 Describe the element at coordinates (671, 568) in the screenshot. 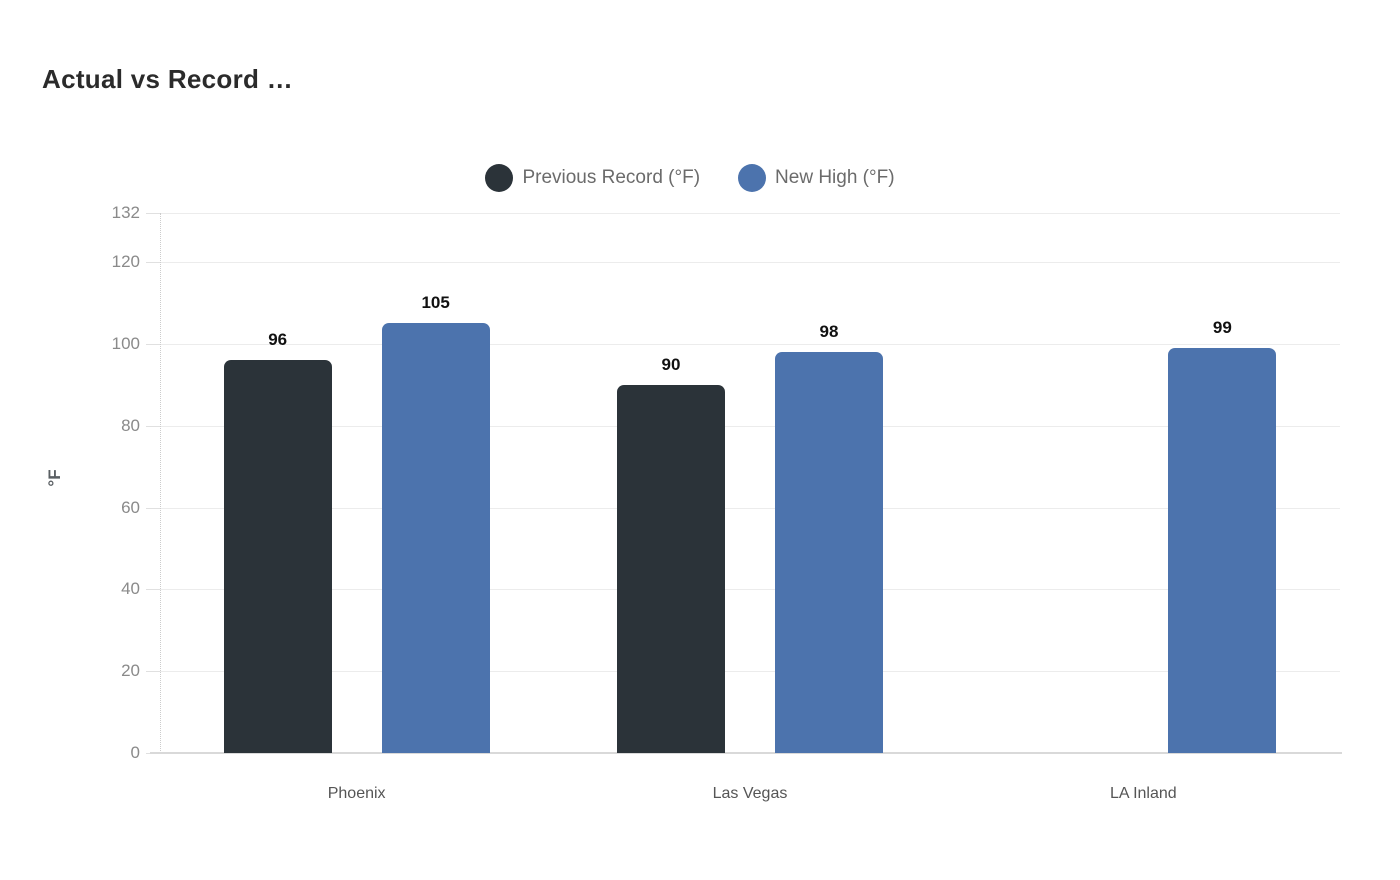

I see `bar-previous-record-las-vegas` at that location.